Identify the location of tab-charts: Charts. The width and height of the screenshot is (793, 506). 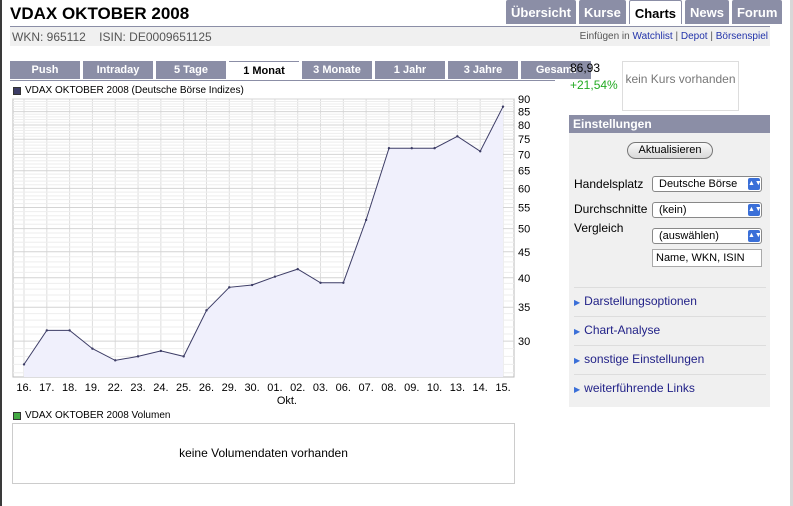
(655, 12).